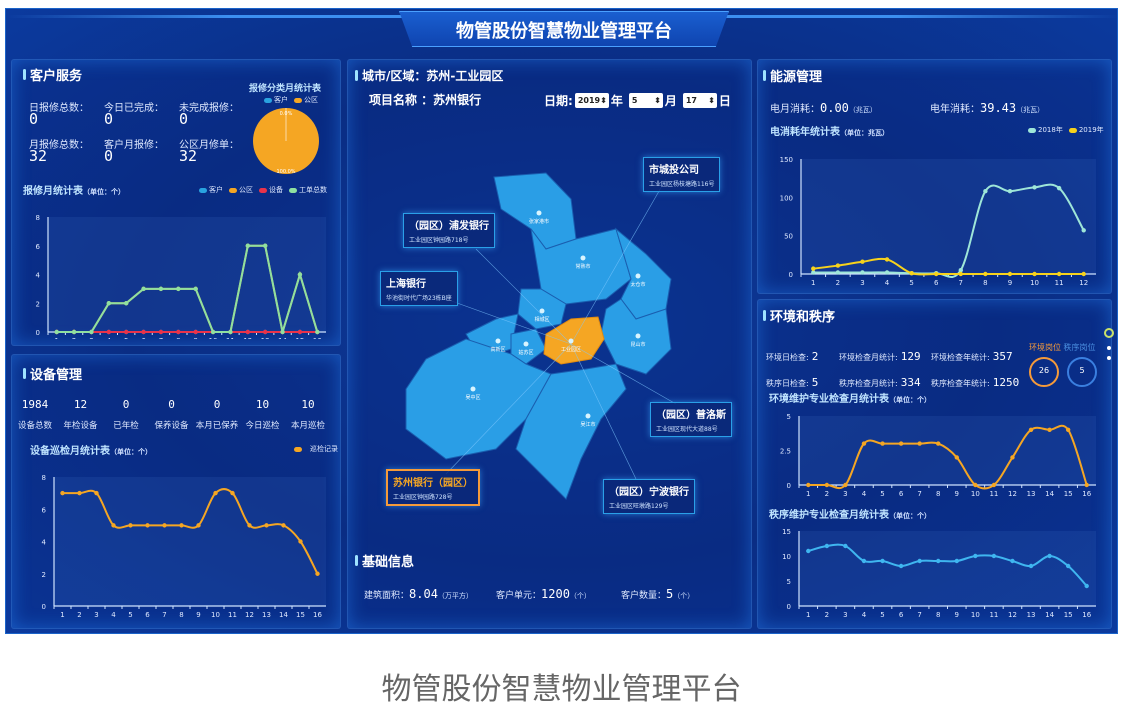 This screenshot has width=1123, height=711. Describe the element at coordinates (241, 190) in the screenshot. I see `legend-item: 公区` at that location.